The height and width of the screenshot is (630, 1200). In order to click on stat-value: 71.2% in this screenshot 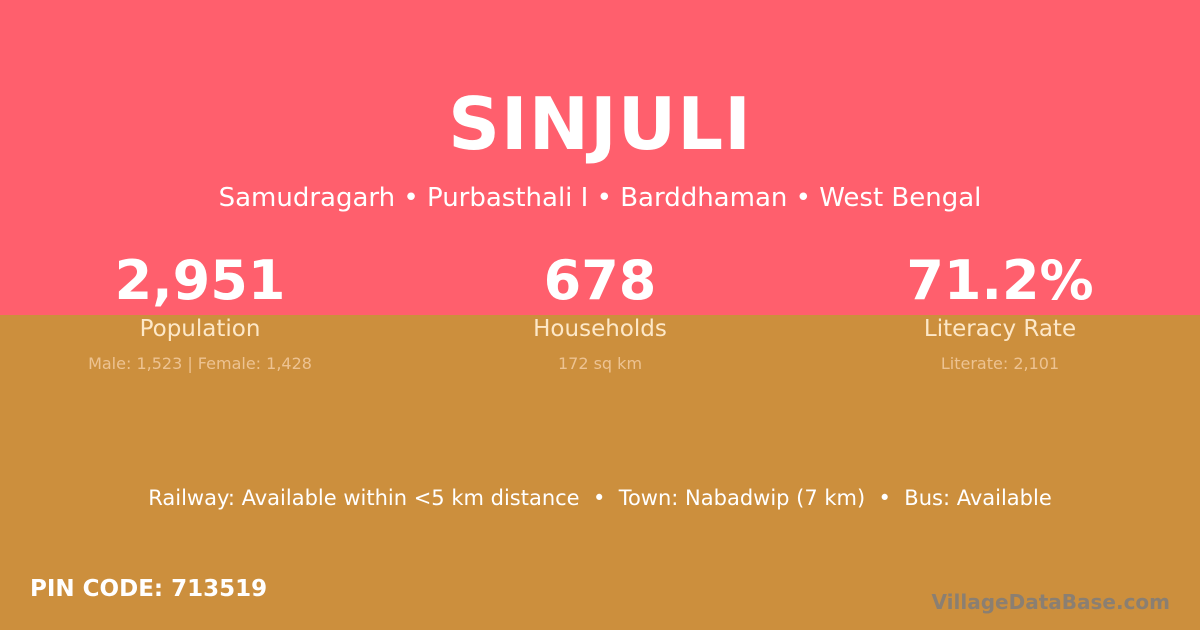, I will do `click(1000, 280)`.